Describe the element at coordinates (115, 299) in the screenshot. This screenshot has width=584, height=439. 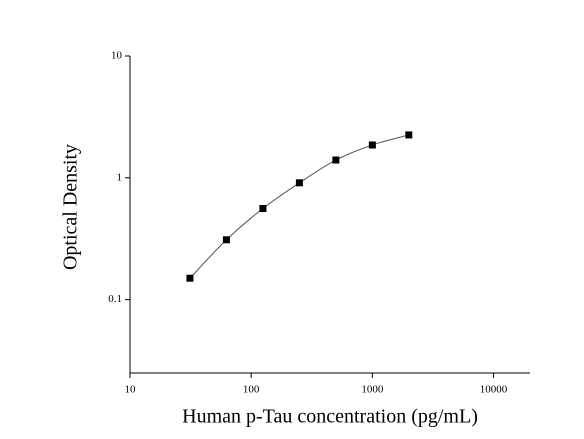
I see `y-tick-label: 0.1` at that location.